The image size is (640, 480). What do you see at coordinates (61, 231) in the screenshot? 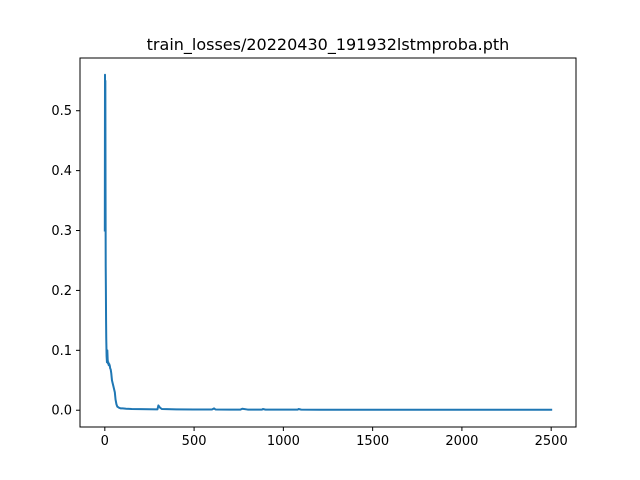
I see `y-tick-label: 0.3` at bounding box center [61, 231].